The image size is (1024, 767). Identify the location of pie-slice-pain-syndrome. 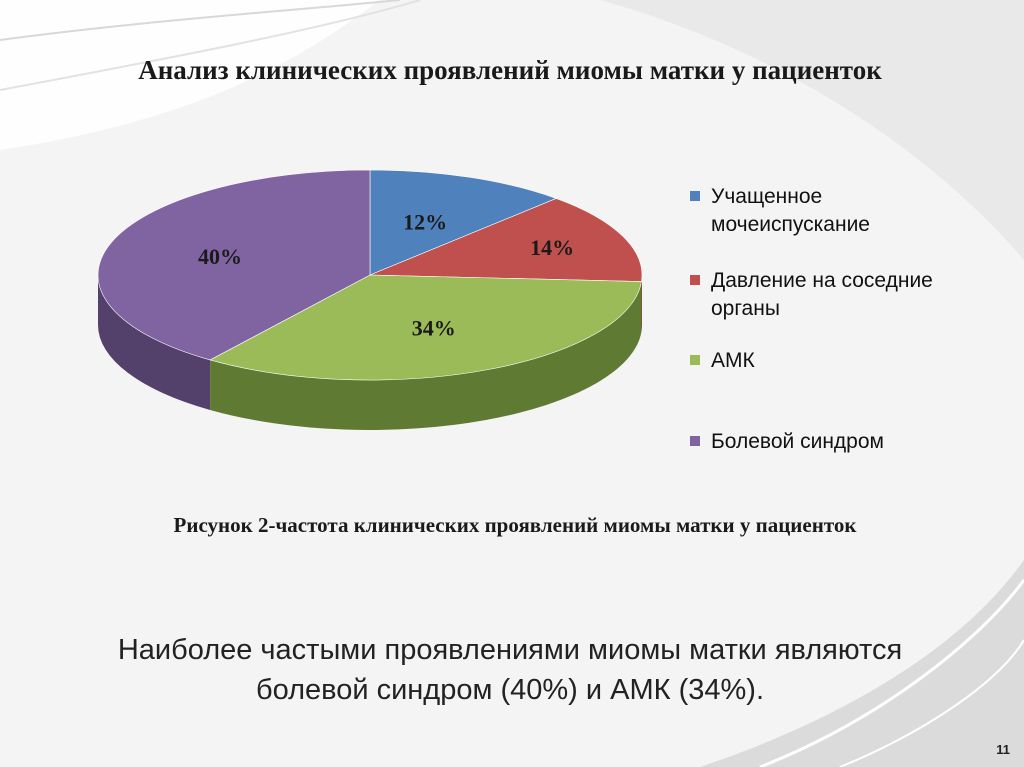
(234, 265).